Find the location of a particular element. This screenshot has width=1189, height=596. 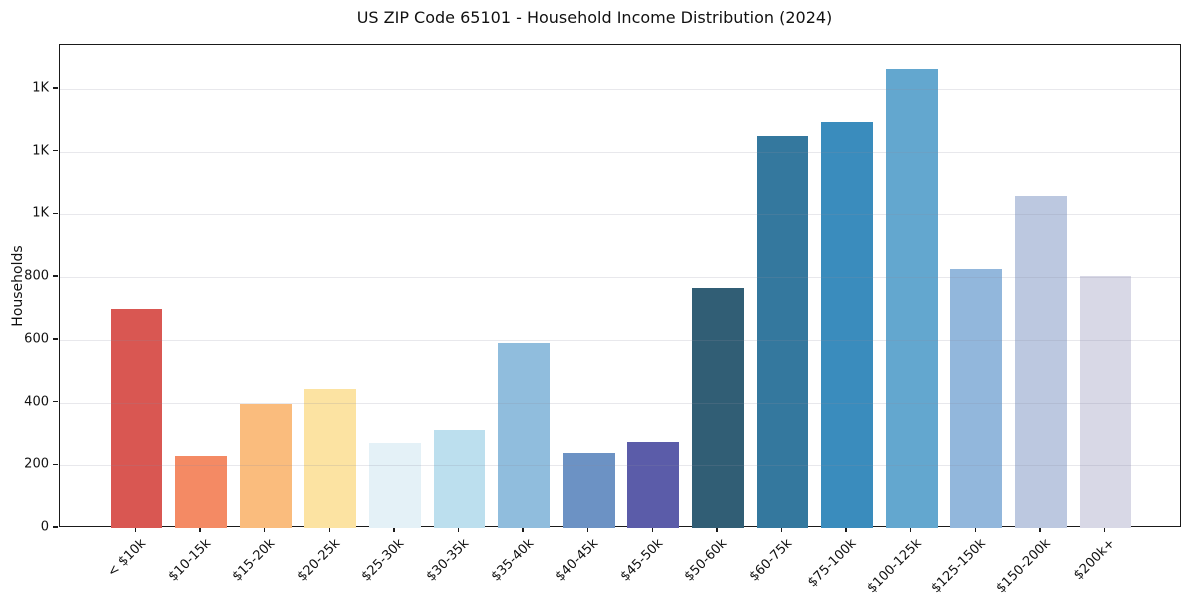

y-tick-label: 800 is located at coordinates (36, 276).